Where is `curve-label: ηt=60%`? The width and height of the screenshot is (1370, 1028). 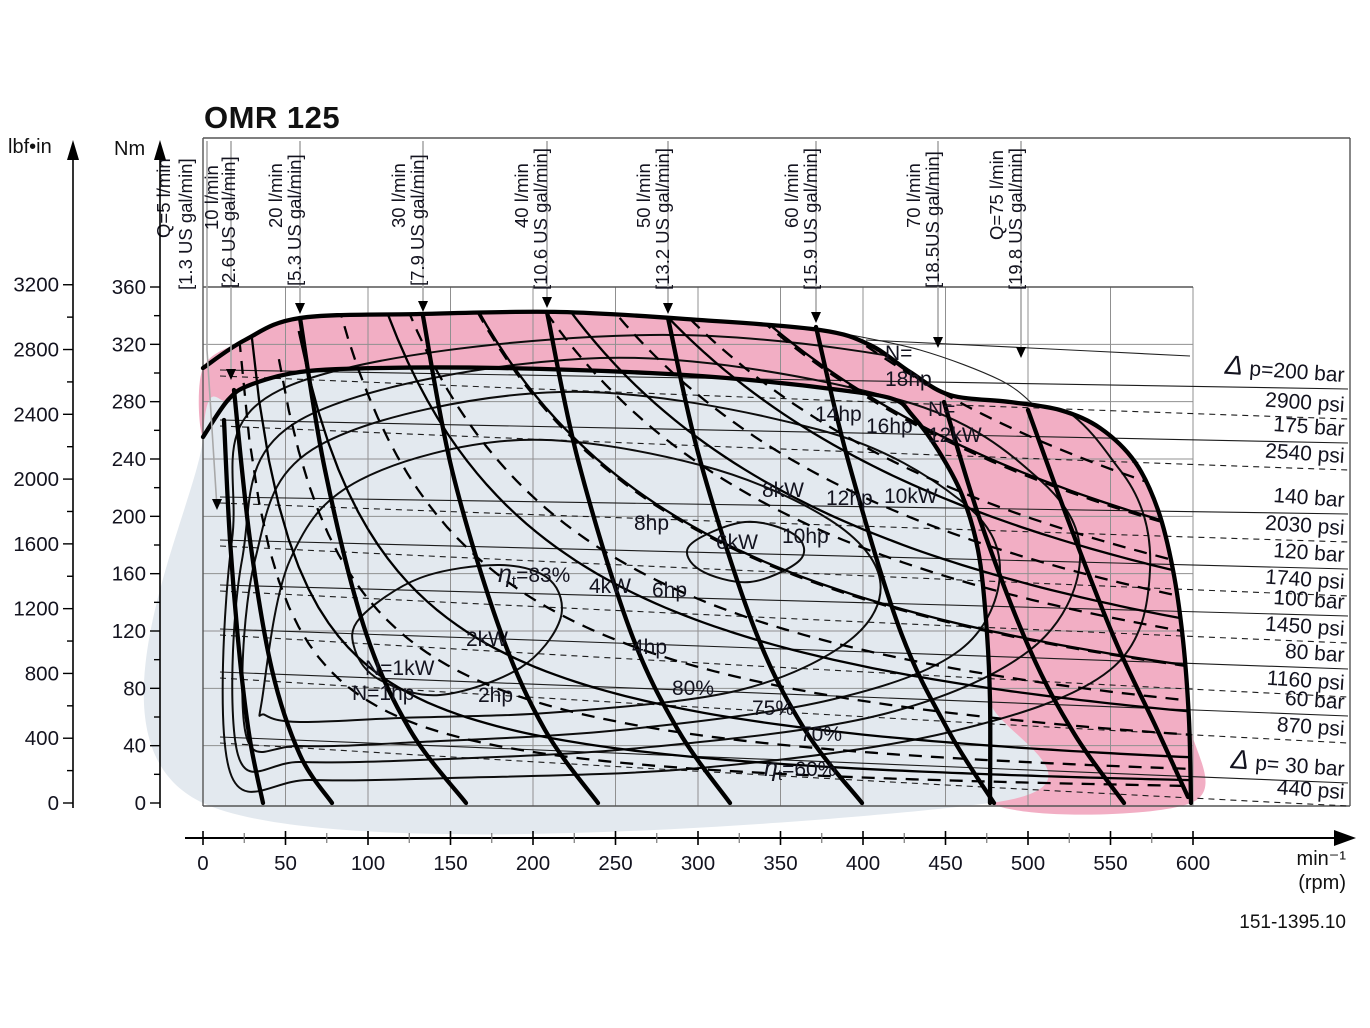
curve-label: ηt=60% is located at coordinates (800, 769).